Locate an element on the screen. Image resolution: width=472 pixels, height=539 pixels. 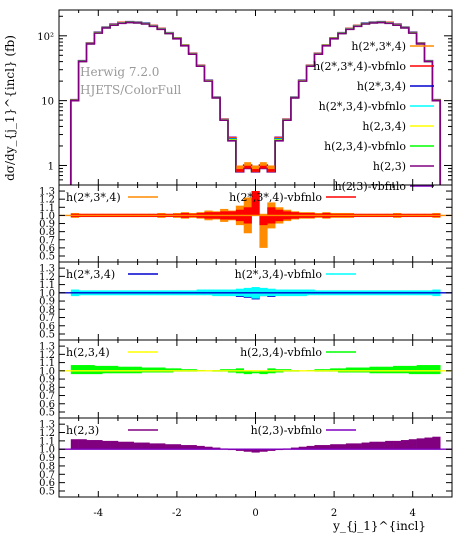
main-ytick-label: 10 is located at coordinates (47, 102).